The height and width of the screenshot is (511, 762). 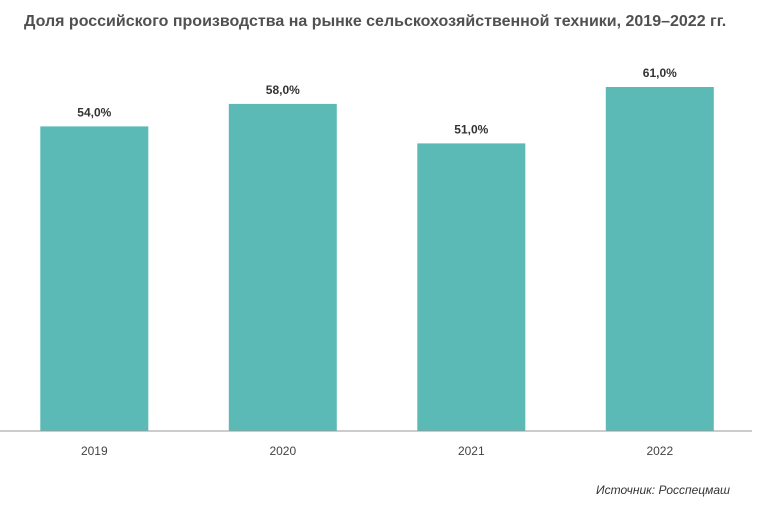 I want to click on data-label-2019: 54,0%, so click(x=94, y=112).